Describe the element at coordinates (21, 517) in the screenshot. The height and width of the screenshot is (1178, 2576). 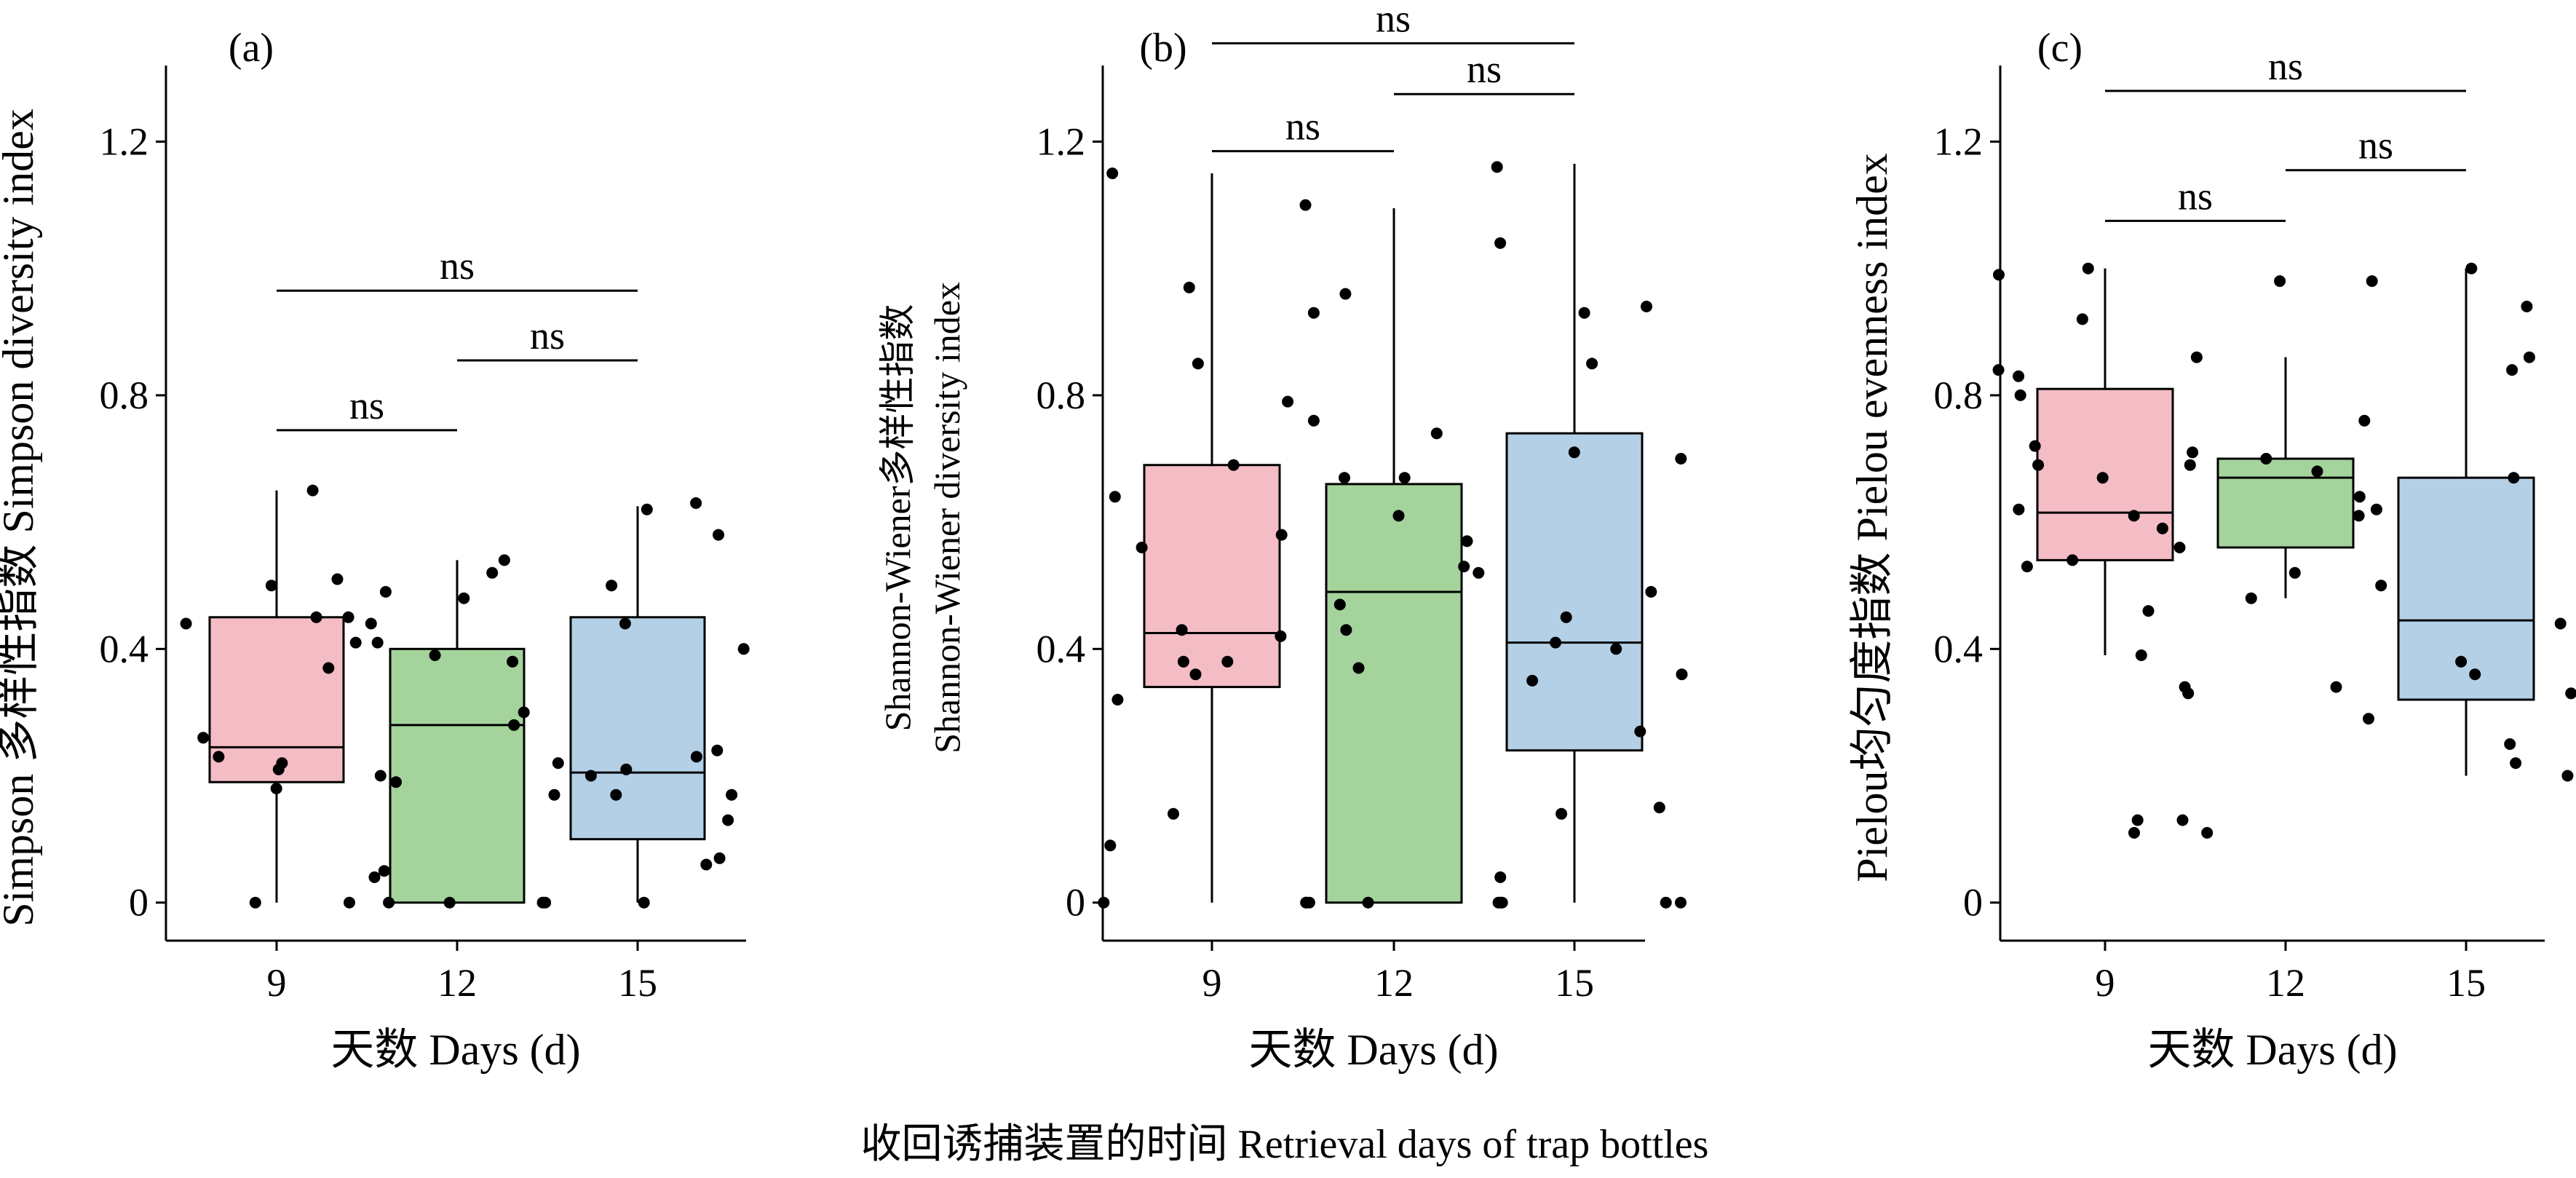
I see `y-axis-title: Simpson 多样性指数 Simpson diversity index` at that location.